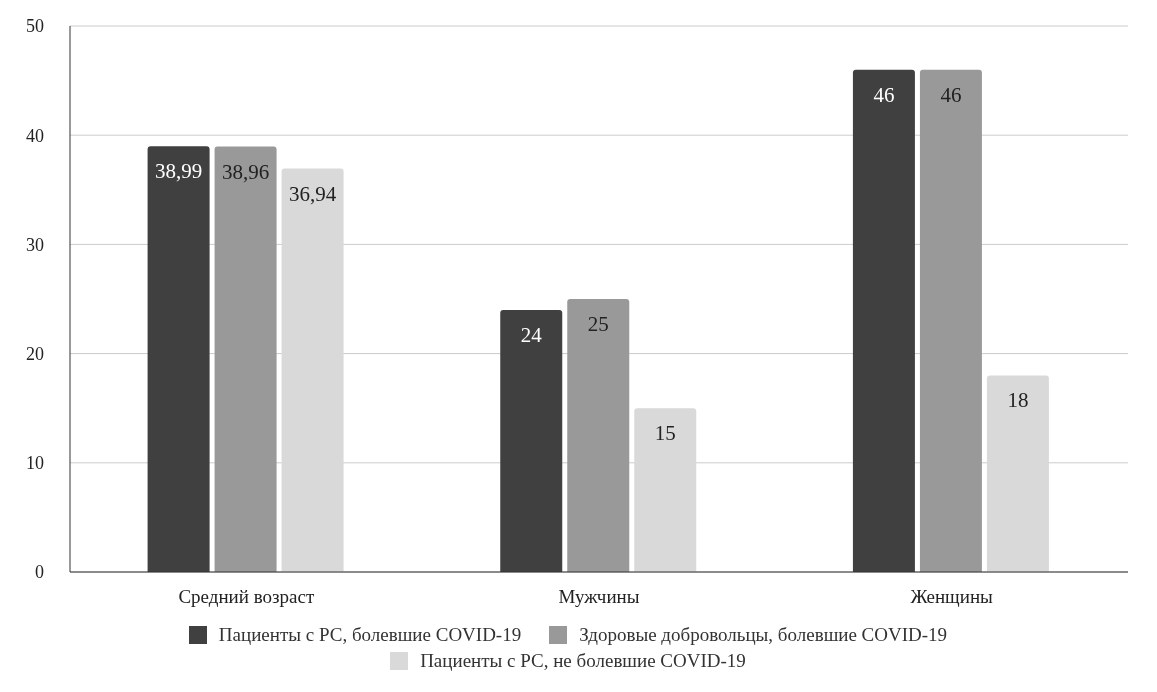  I want to click on y-tick-label: 40, so click(35, 135).